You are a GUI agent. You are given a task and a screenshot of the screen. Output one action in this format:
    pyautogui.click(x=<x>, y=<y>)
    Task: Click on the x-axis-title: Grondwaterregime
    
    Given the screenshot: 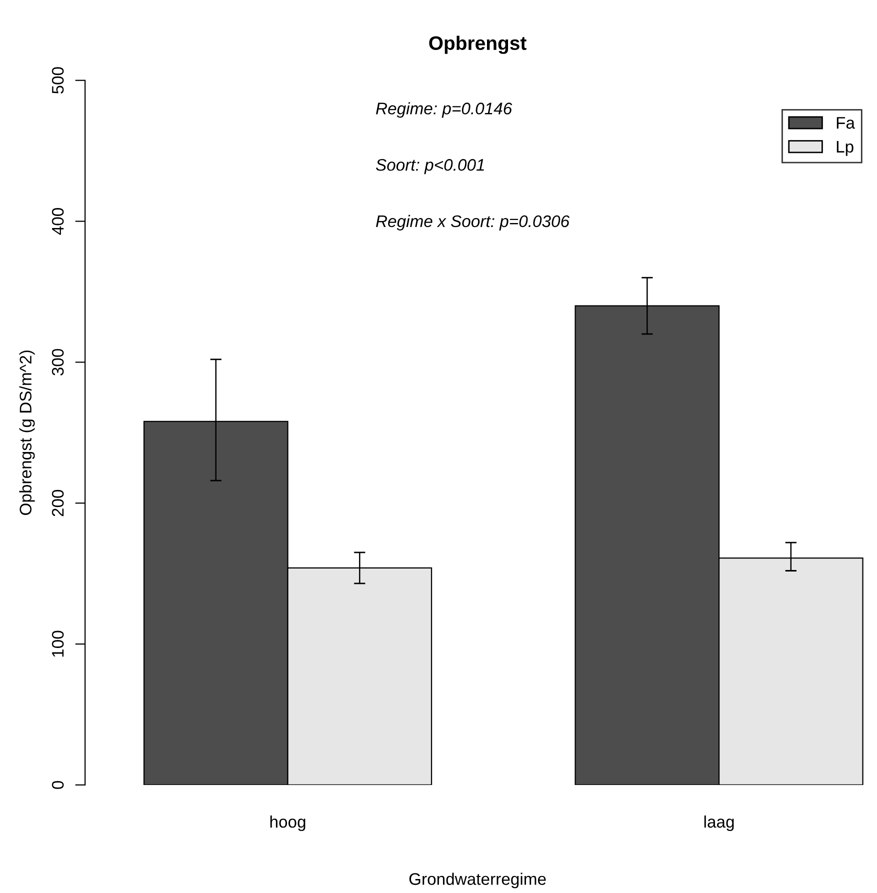 What is the action you would take?
    pyautogui.click(x=477, y=880)
    